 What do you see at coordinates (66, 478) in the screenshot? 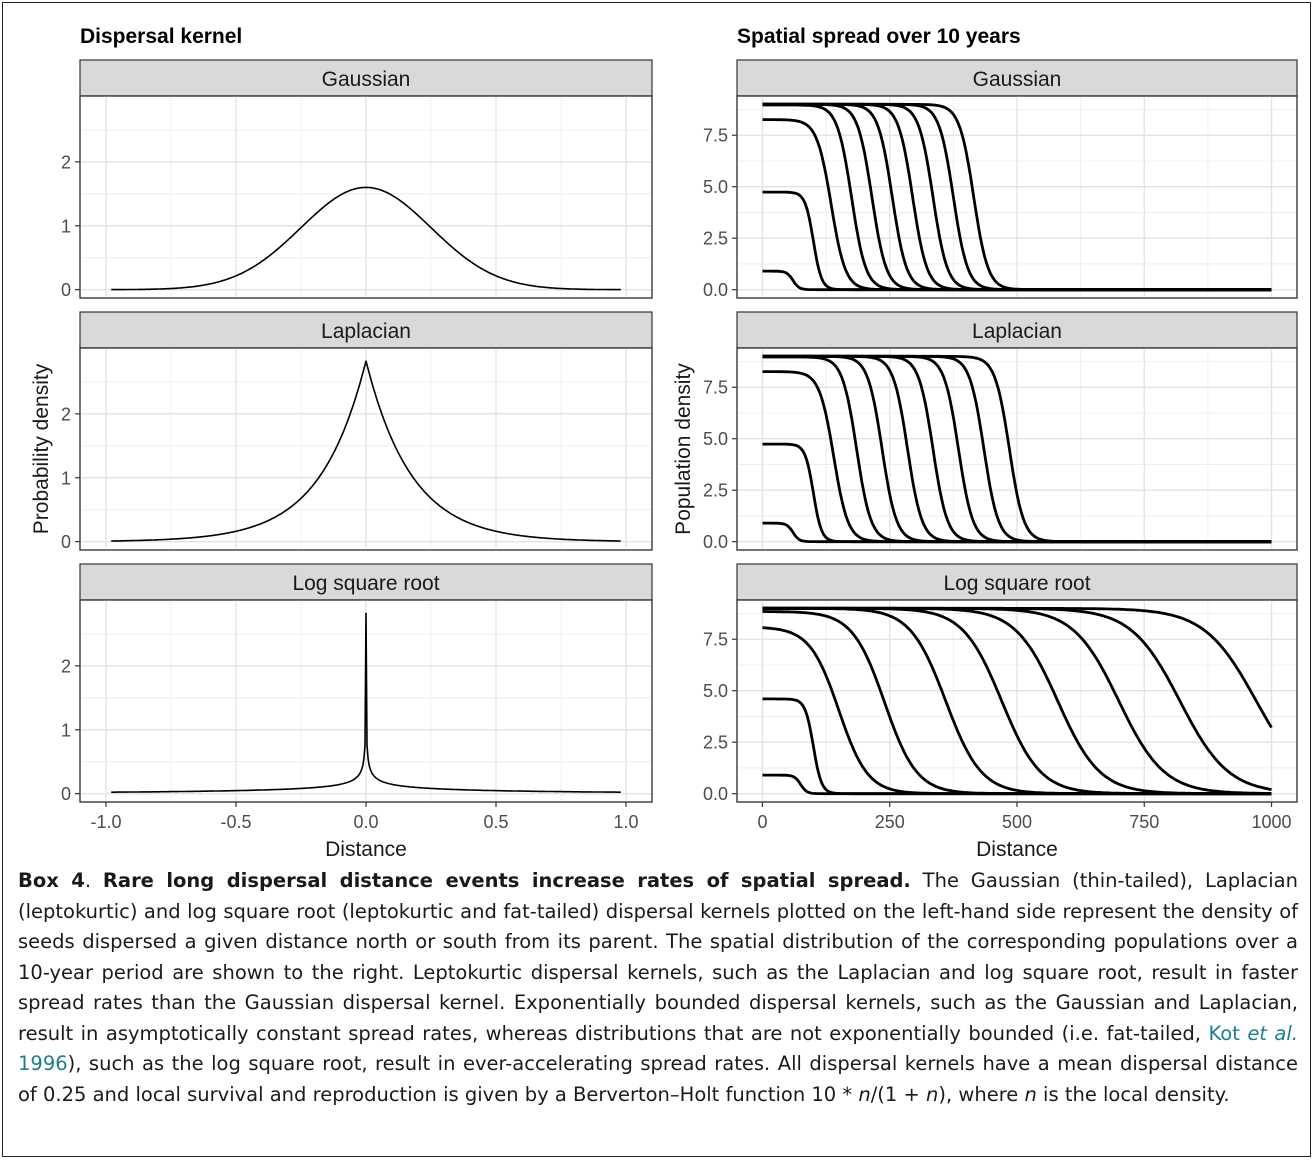
I see `left-laplacian-ytick-label: 1` at bounding box center [66, 478].